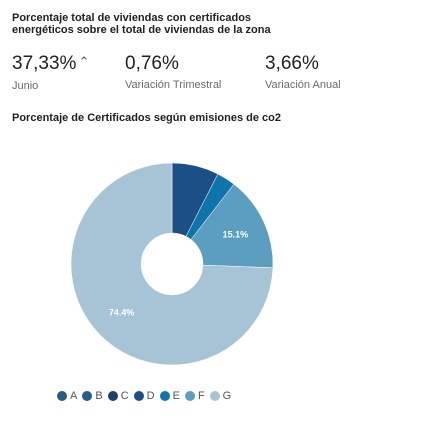 The width and height of the screenshot is (437, 424). What do you see at coordinates (74, 395) in the screenshot?
I see `legend-label: A` at bounding box center [74, 395].